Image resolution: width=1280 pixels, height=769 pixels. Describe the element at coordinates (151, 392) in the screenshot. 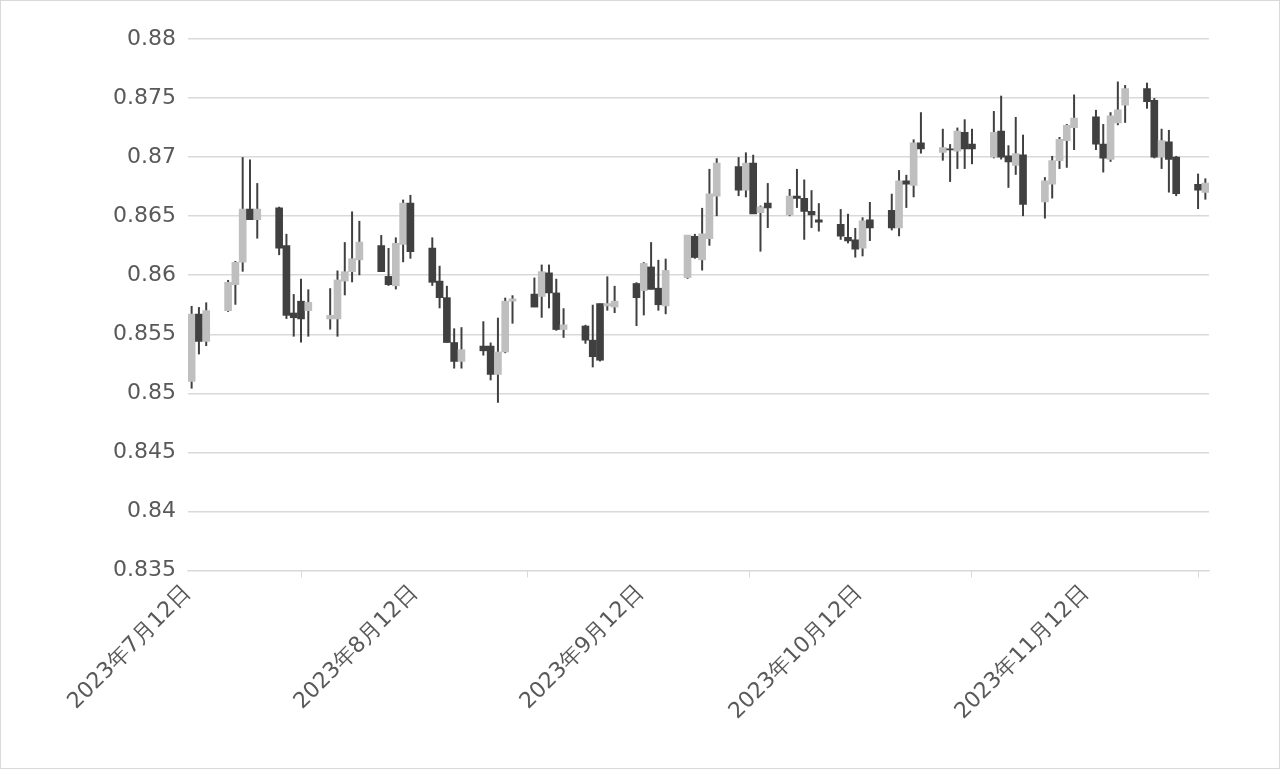

I see `y-tick-label: 0.85` at that location.